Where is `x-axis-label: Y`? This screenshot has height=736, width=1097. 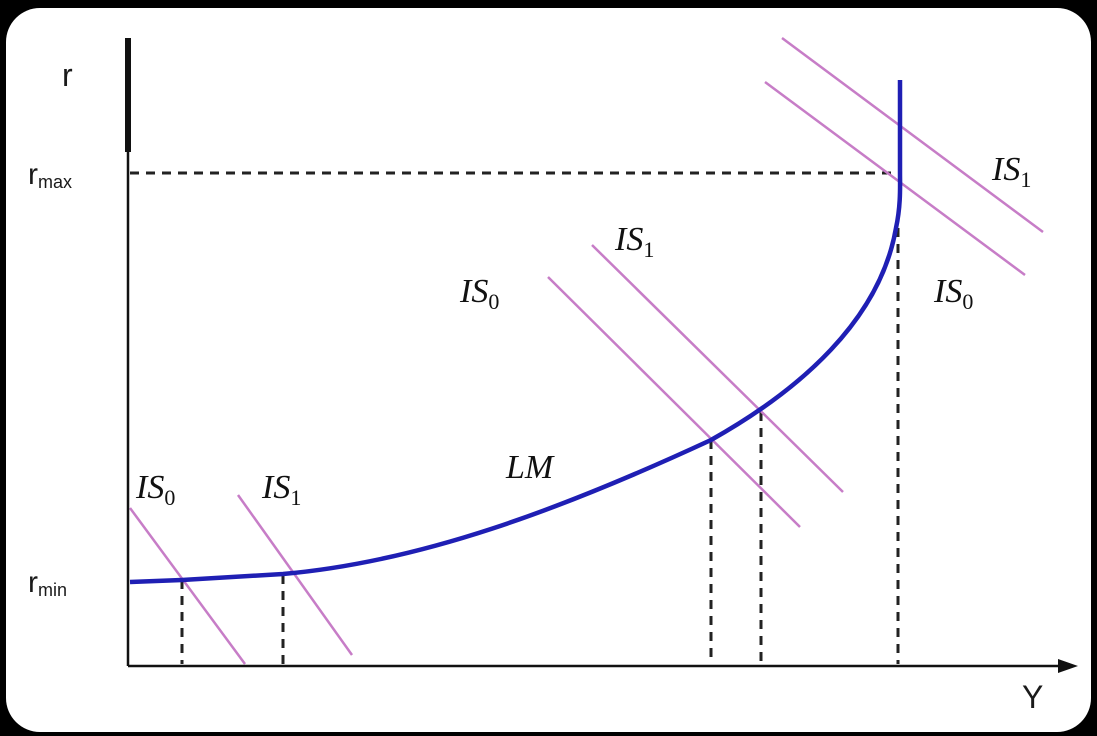 x-axis-label: Y is located at coordinates (1032, 697).